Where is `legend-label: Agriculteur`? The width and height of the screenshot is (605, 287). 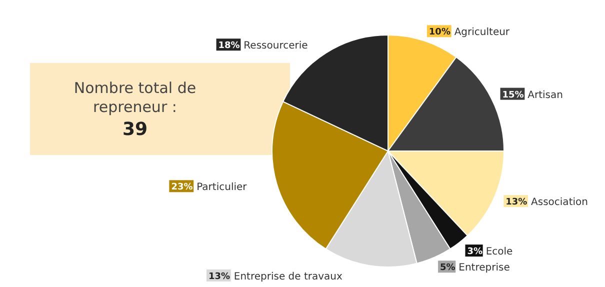
legend-label: Agriculteur is located at coordinates (482, 32).